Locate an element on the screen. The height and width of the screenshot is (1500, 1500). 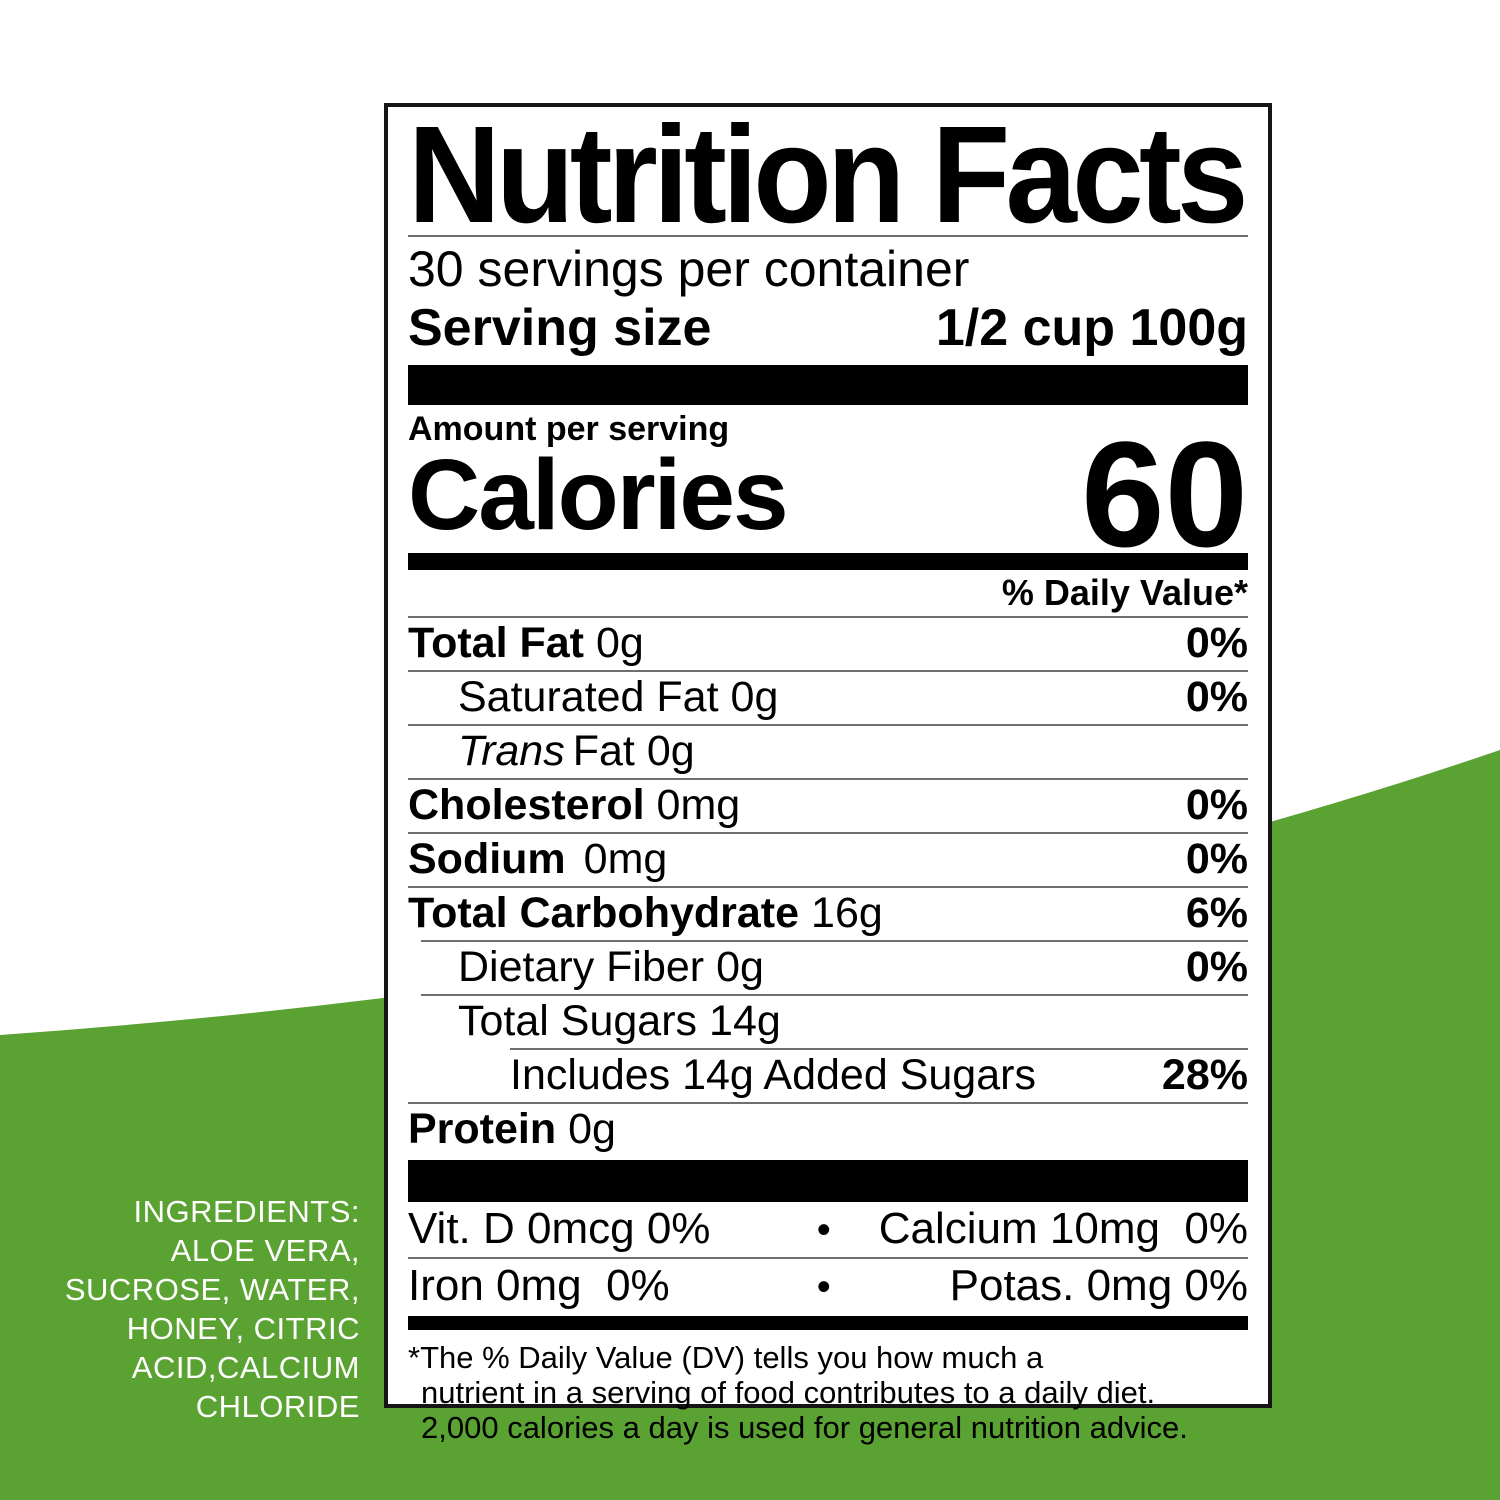
nutrient-name-italic: Trans is located at coordinates (511, 751).